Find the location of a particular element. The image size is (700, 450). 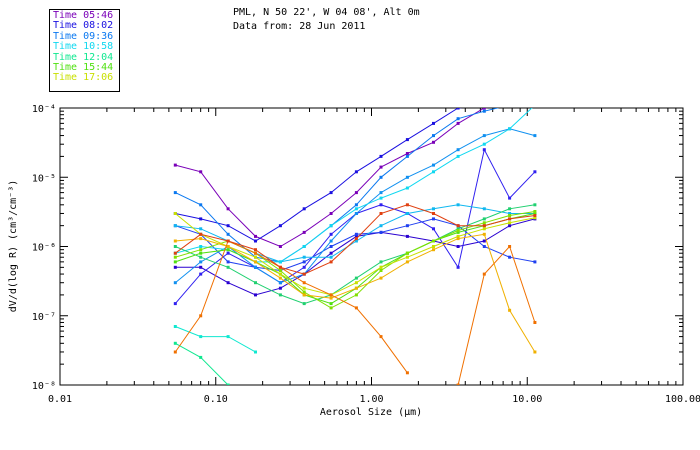

x-tick-label: 100.00 is located at coordinates (682, 399).